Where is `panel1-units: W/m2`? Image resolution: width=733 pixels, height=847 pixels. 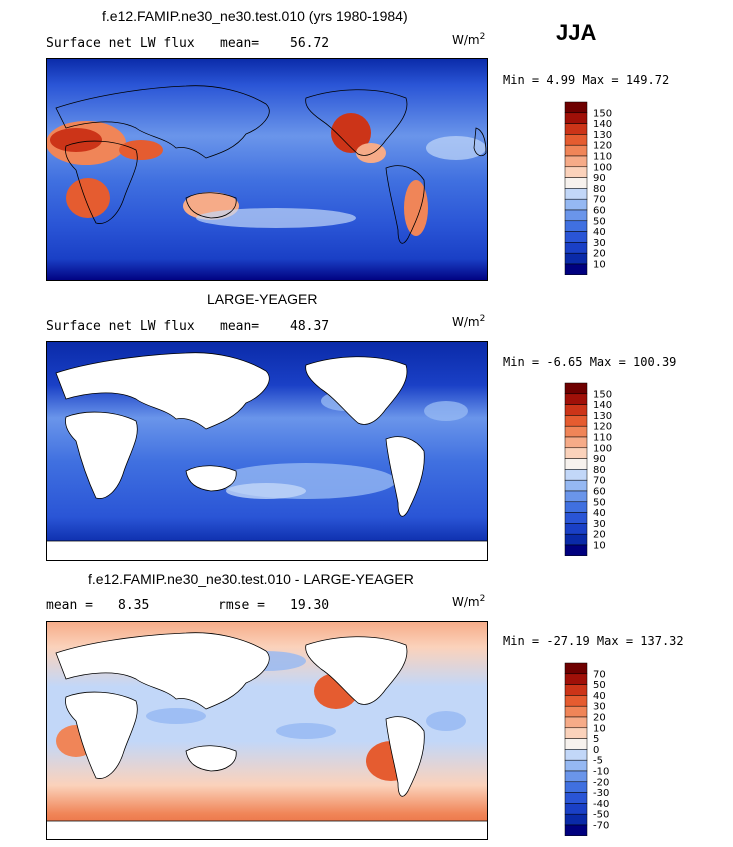 panel1-units: W/m2 is located at coordinates (469, 39).